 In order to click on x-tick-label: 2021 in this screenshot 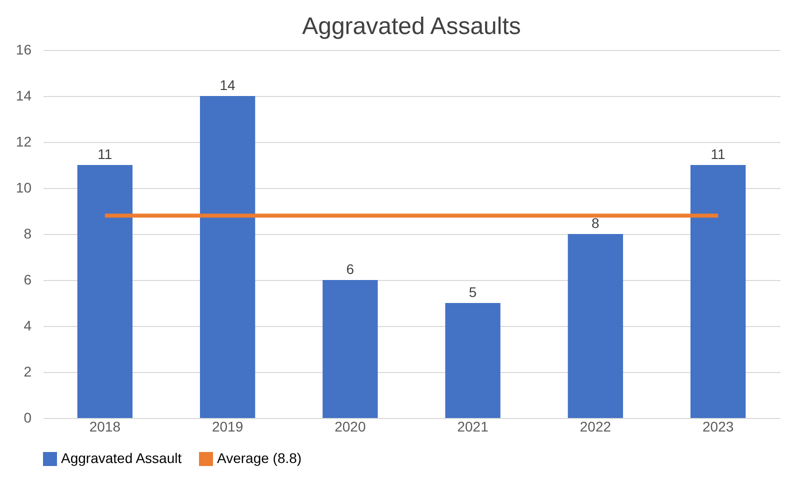, I will do `click(473, 426)`.